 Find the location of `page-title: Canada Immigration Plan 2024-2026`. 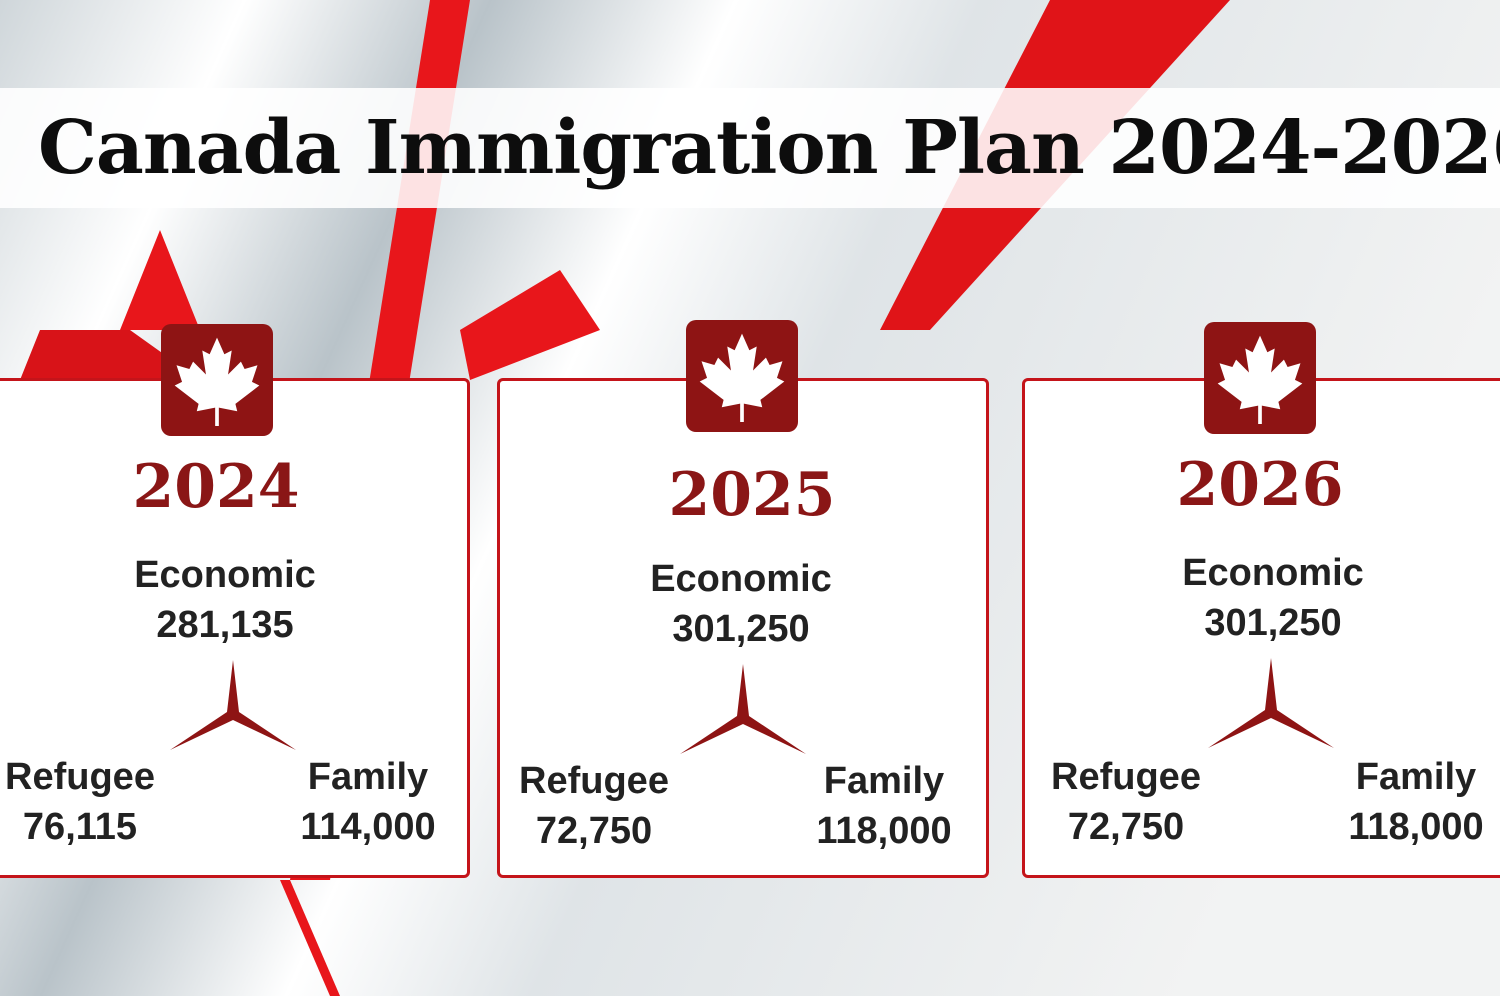

page-title: Canada Immigration Plan 2024-2026 is located at coordinates (769, 148).